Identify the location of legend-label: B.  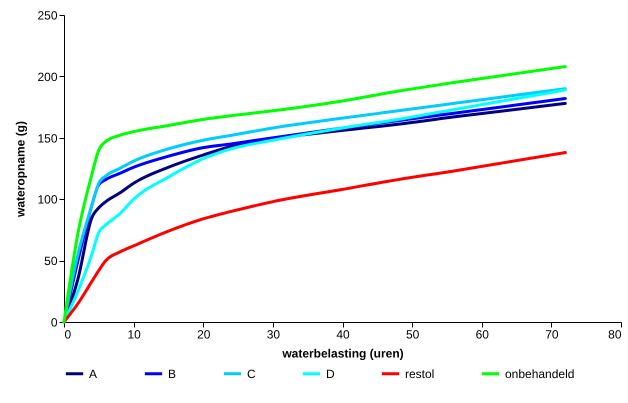
(172, 373).